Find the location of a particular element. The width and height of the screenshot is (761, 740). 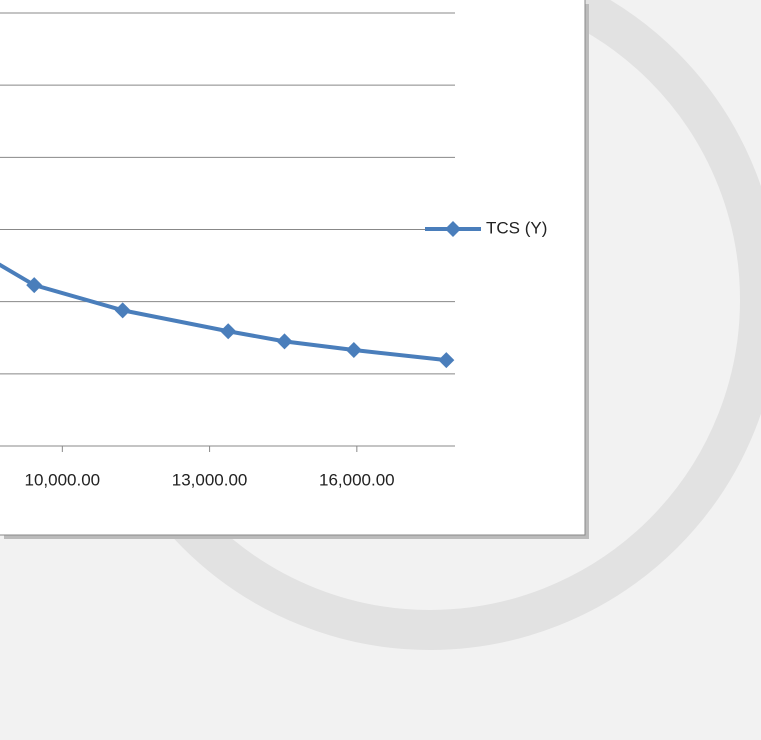

x-tick-label: 10,000.00 is located at coordinates (63, 479).